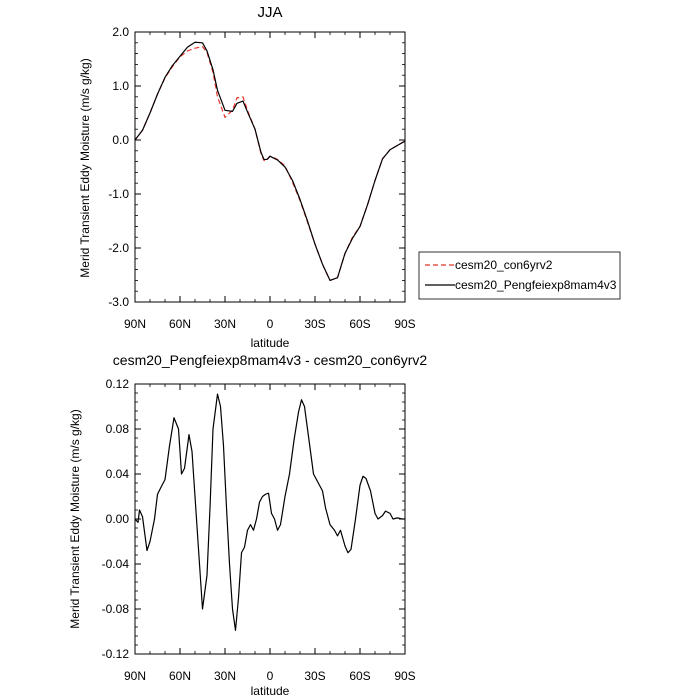 Image resolution: width=700 pixels, height=700 pixels. Describe the element at coordinates (118, 474) in the screenshot. I see `y-tick-label: 0.04` at that location.